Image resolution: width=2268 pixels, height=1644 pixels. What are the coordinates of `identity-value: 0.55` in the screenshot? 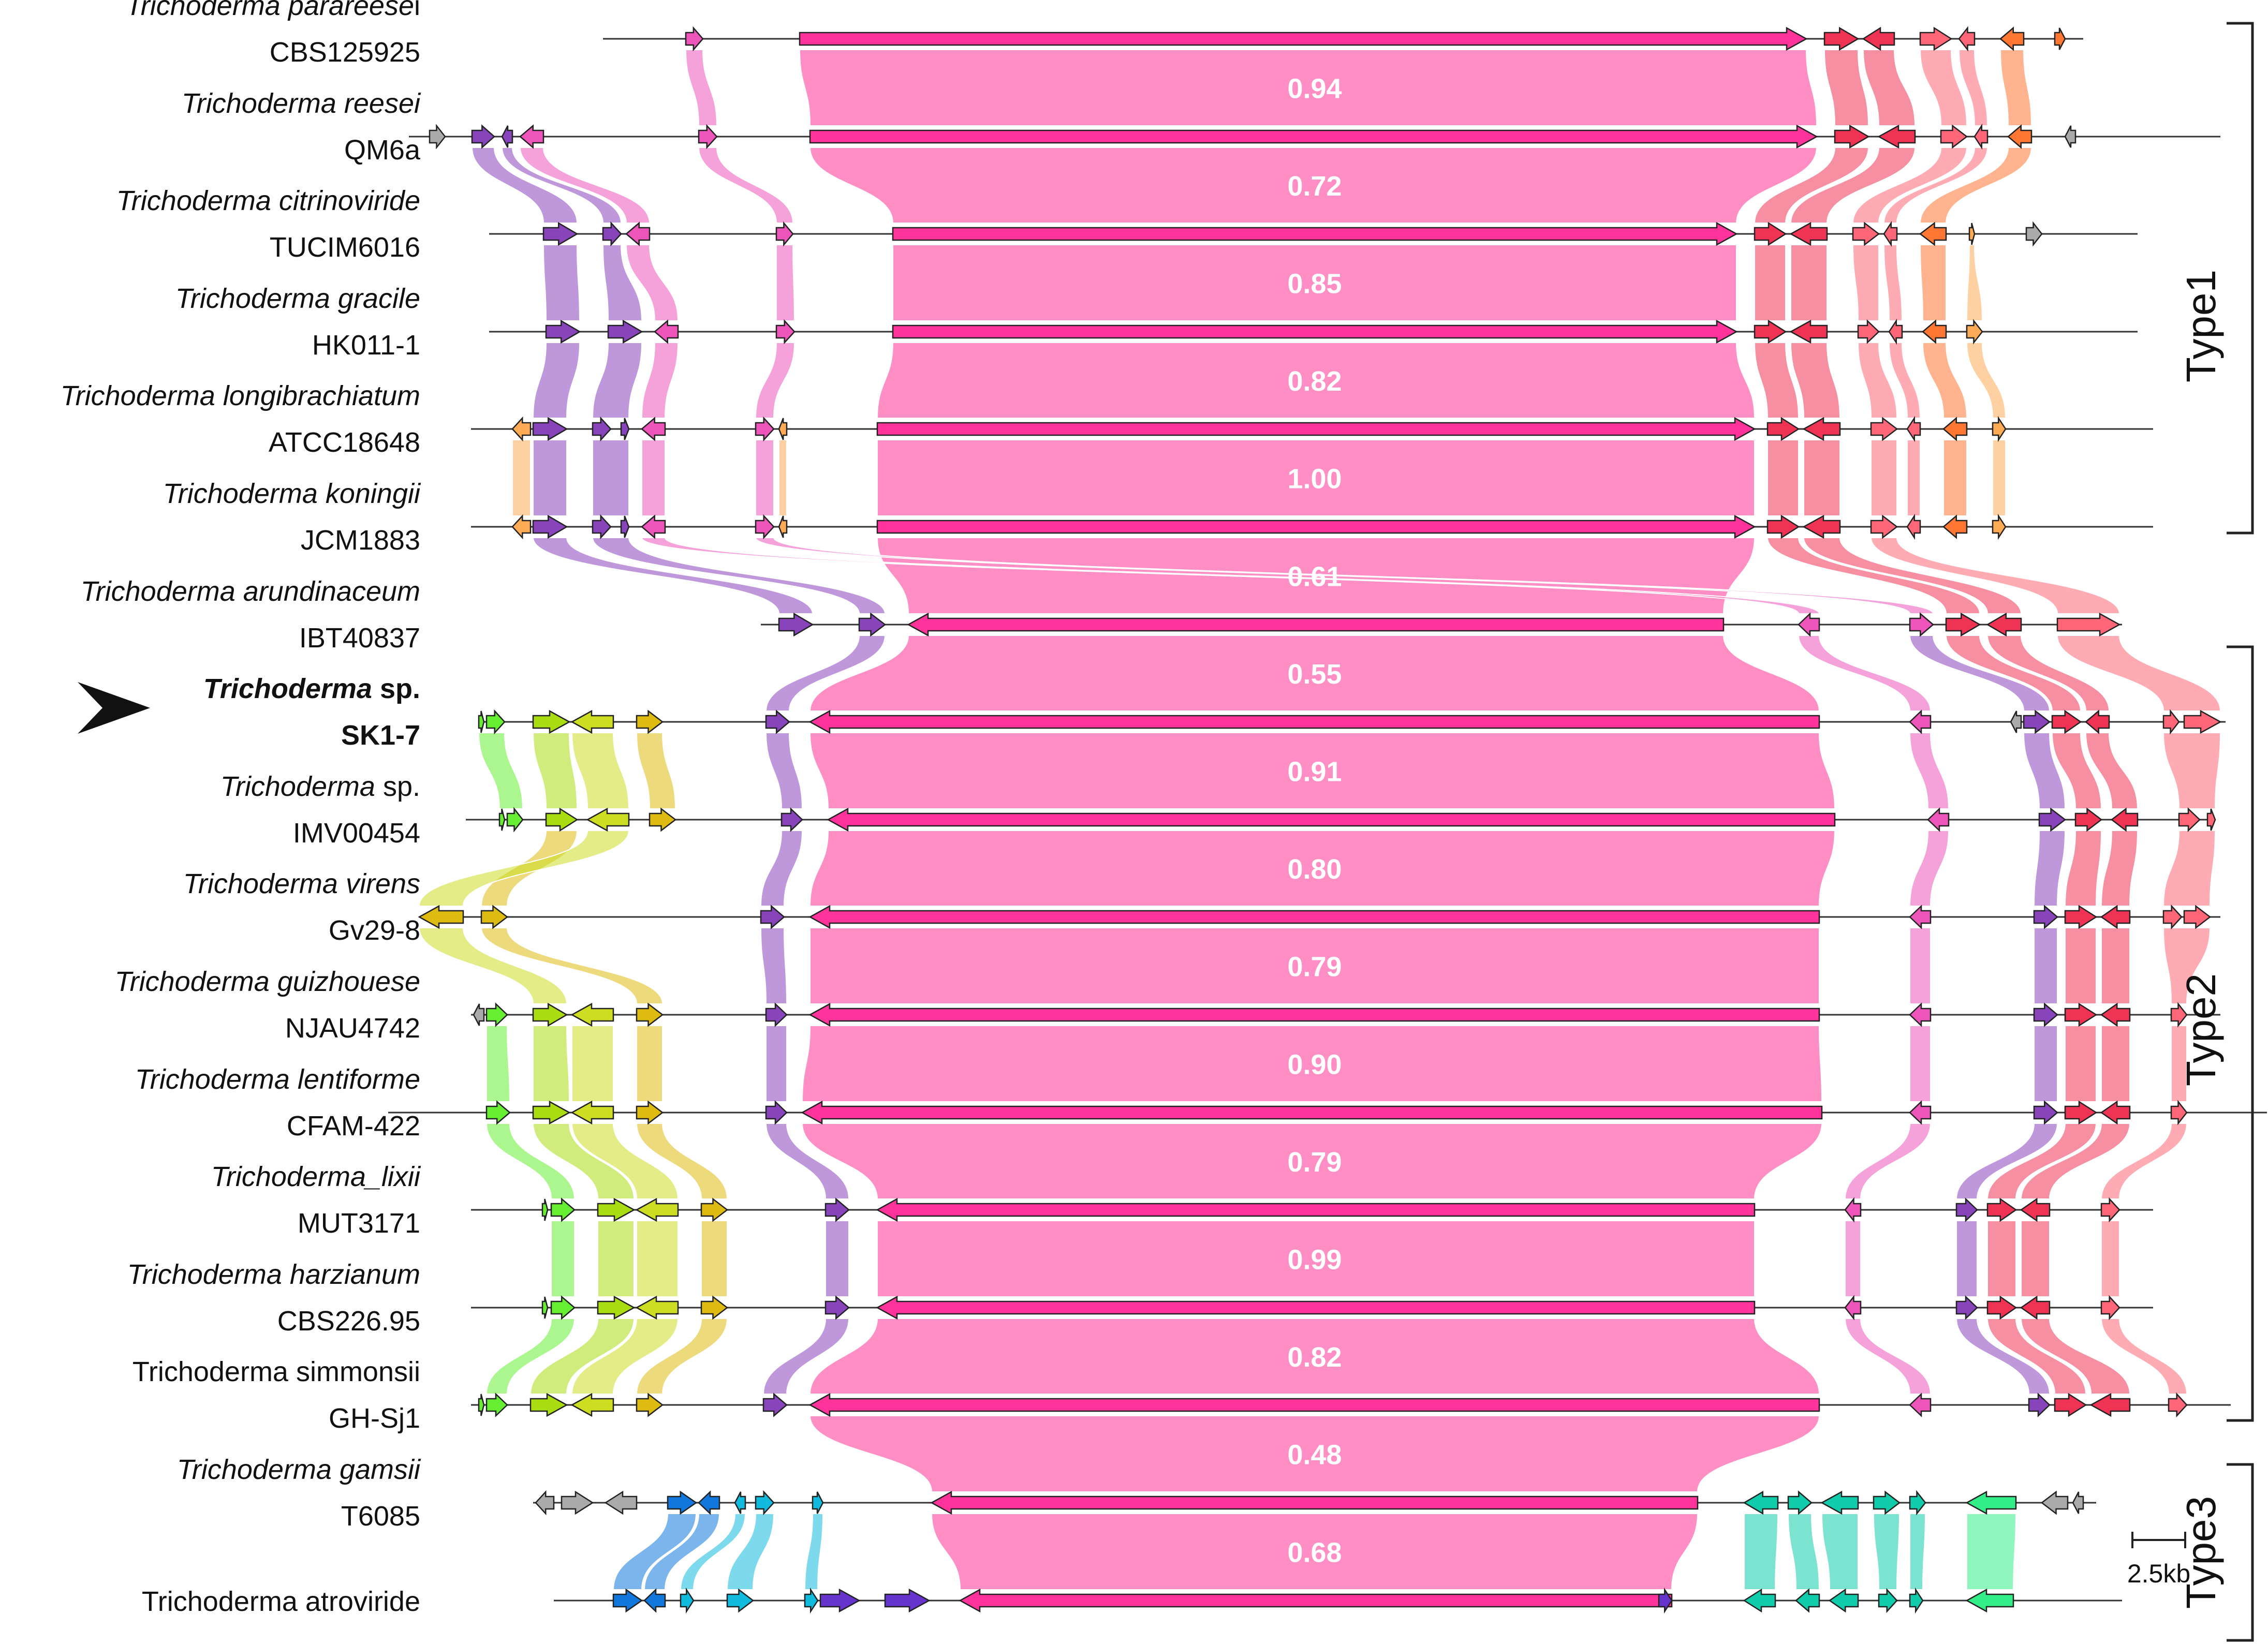 It's located at (1314, 674).